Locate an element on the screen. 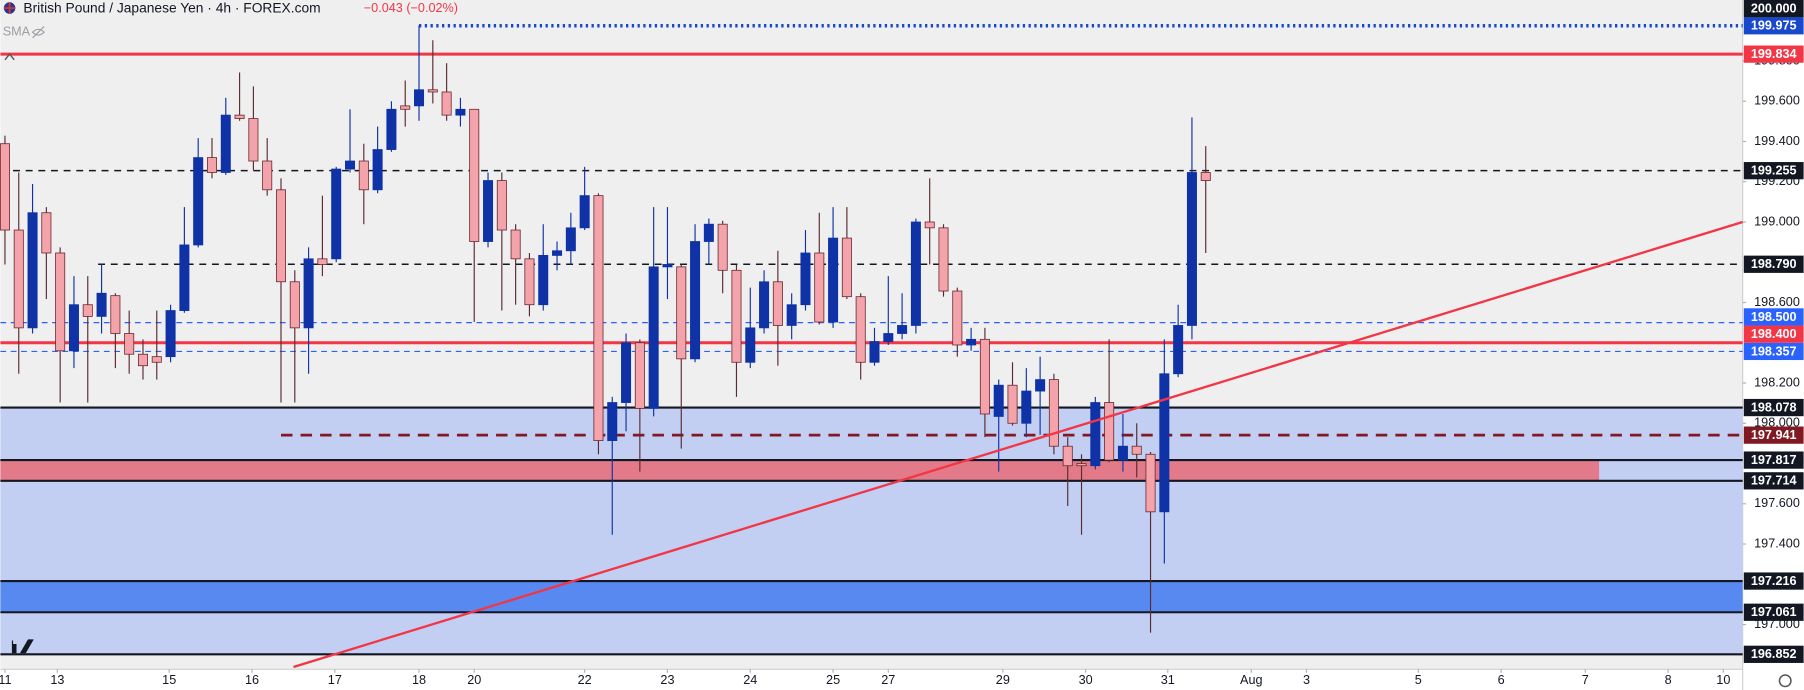 The image size is (1804, 690). x-tick-label: 3 is located at coordinates (1306, 680).